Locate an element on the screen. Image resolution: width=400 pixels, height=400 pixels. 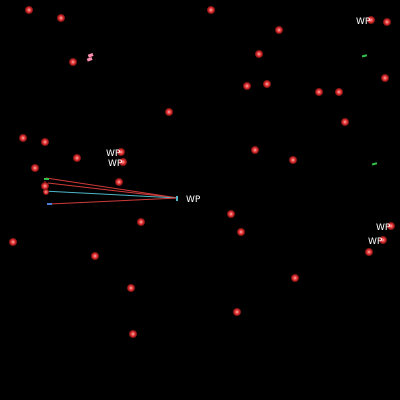
trail-layer is located at coordinates (110, 191).